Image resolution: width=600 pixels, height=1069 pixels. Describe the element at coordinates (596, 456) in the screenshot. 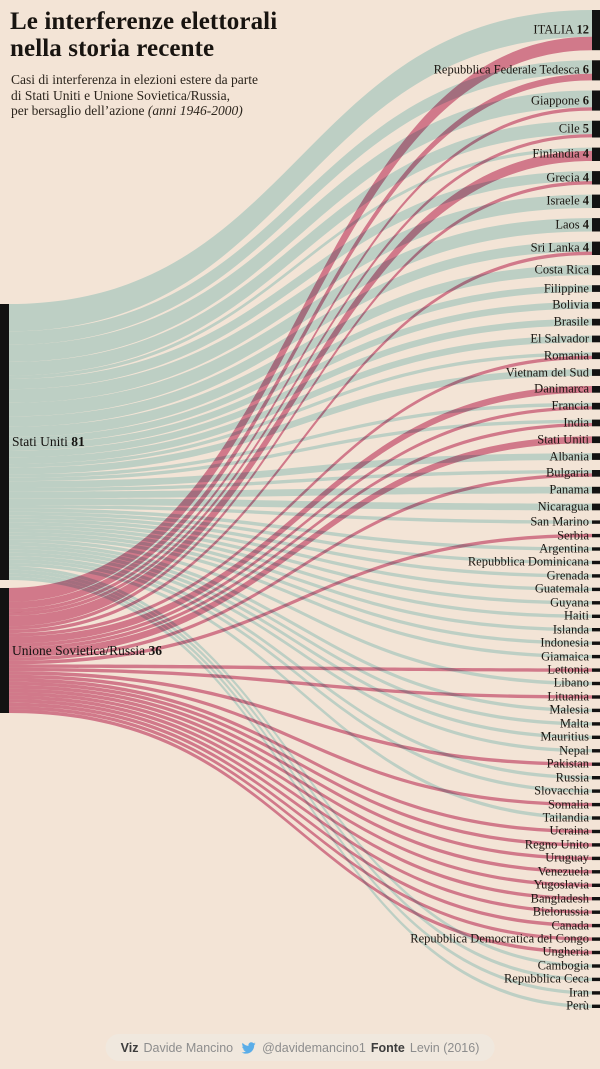

I see `target-node-albania` at that location.